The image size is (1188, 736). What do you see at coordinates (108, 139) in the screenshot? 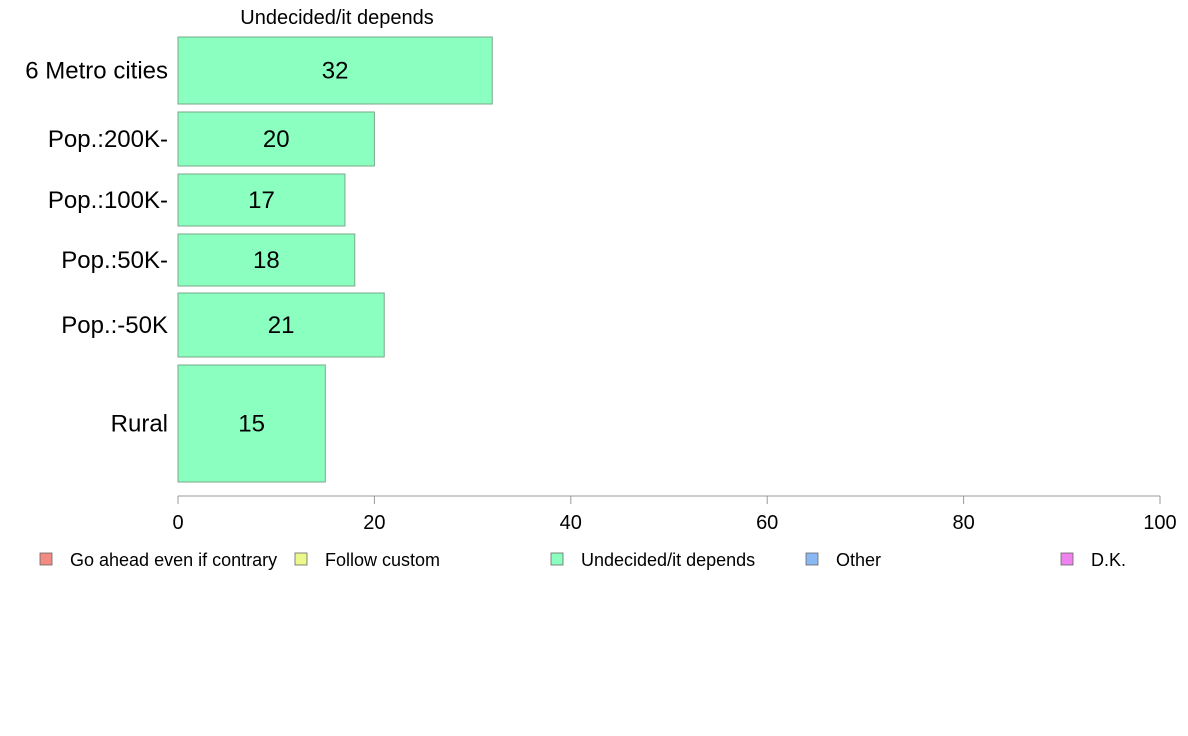
I see `category-label: Pop.:200K-` at bounding box center [108, 139].